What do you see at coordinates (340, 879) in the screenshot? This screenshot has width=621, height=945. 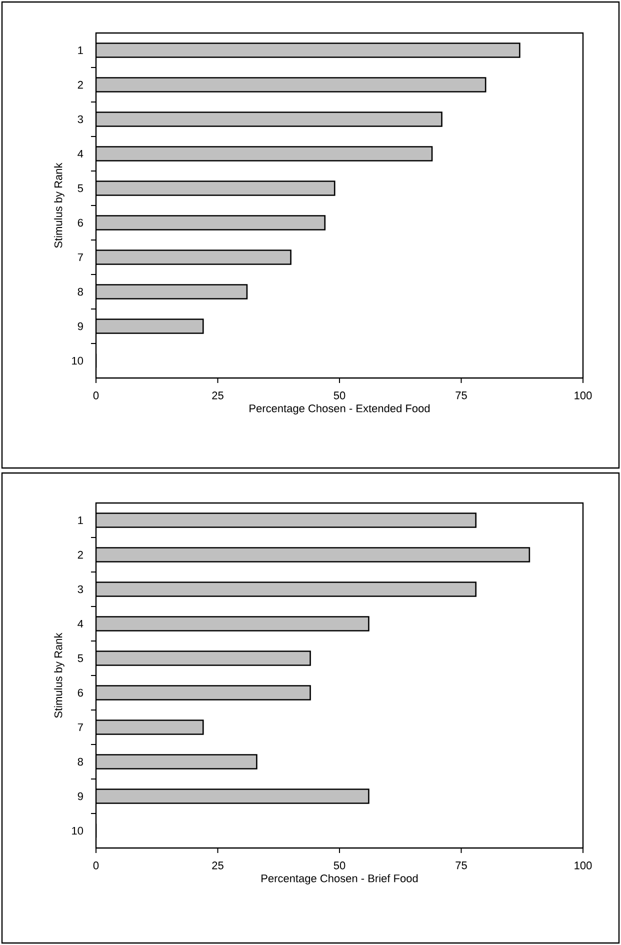 I see `x-axis-title: Percentage Chosen - Brief Food` at bounding box center [340, 879].